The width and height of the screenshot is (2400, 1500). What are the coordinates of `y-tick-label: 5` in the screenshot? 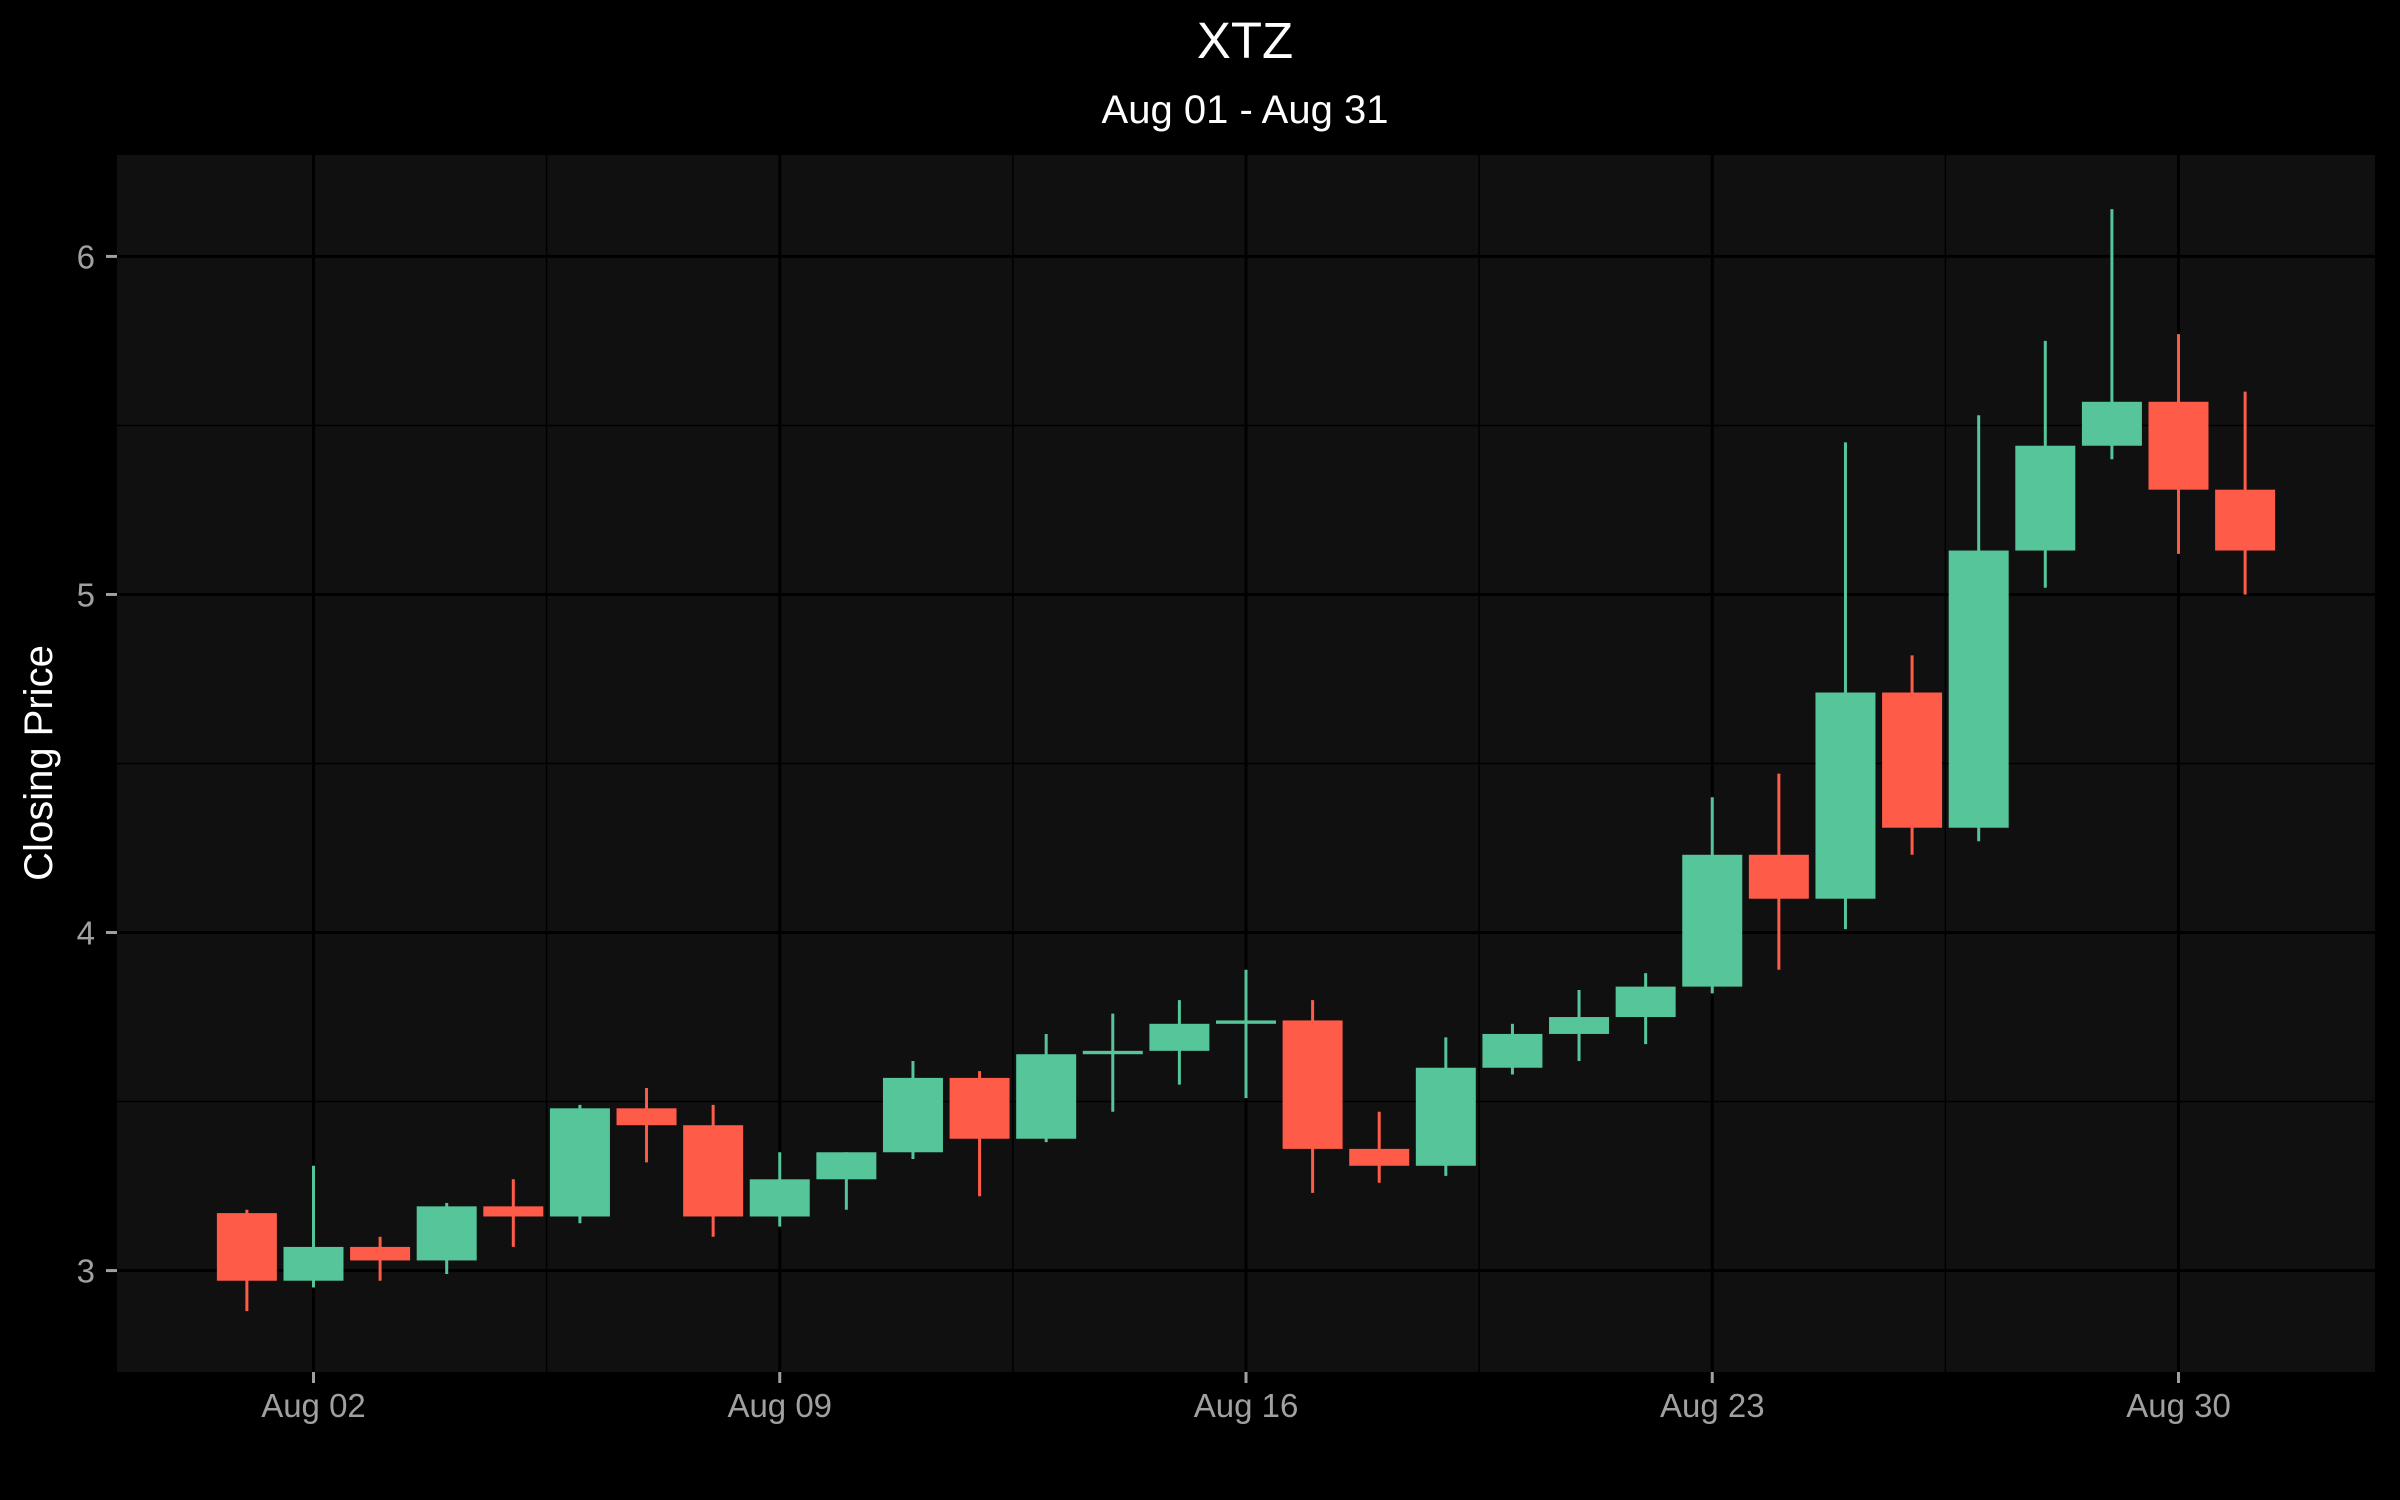 It's located at (86, 594).